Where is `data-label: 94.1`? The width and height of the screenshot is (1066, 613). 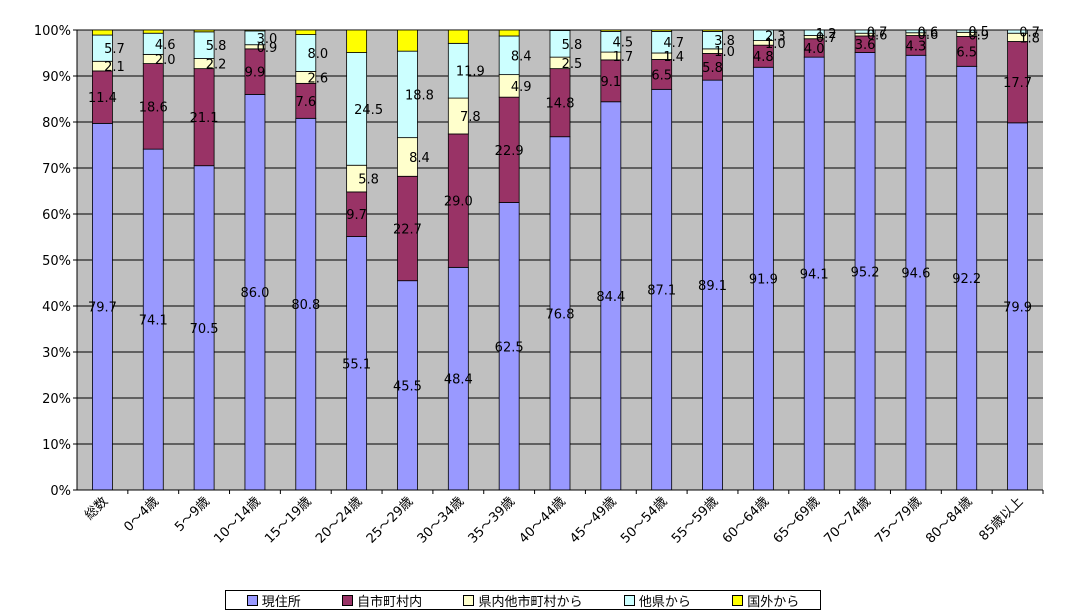 data-label: 94.1 is located at coordinates (814, 275).